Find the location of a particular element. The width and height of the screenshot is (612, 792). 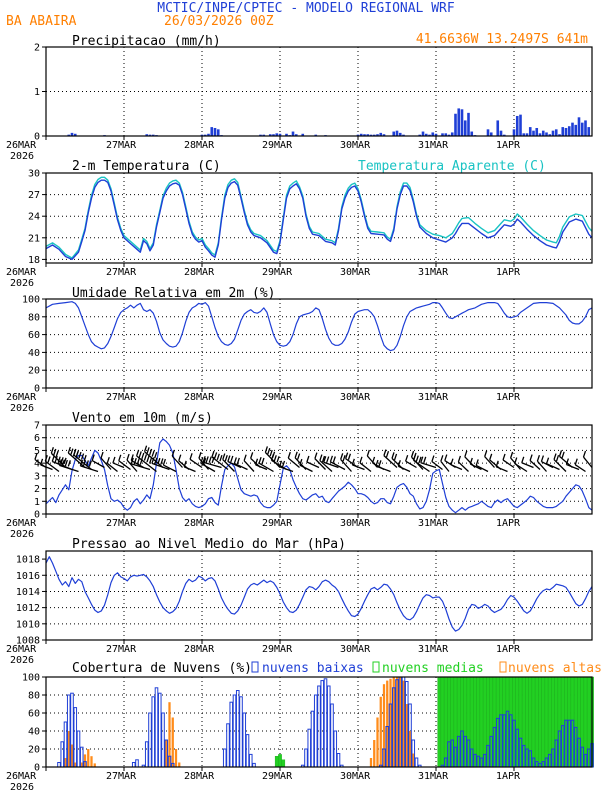

y-tick-label: 27 is located at coordinates (34, 195).